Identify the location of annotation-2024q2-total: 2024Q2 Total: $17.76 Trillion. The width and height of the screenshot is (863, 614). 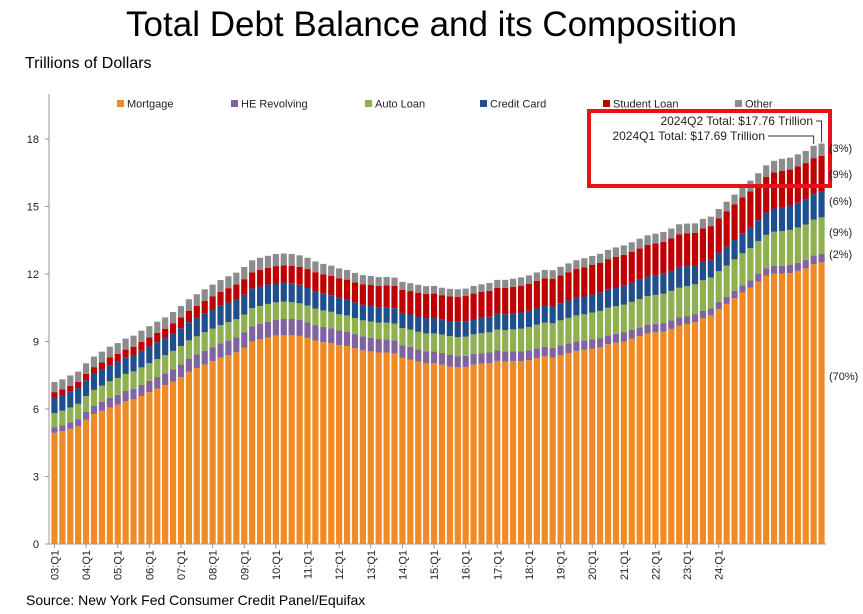
(736, 121).